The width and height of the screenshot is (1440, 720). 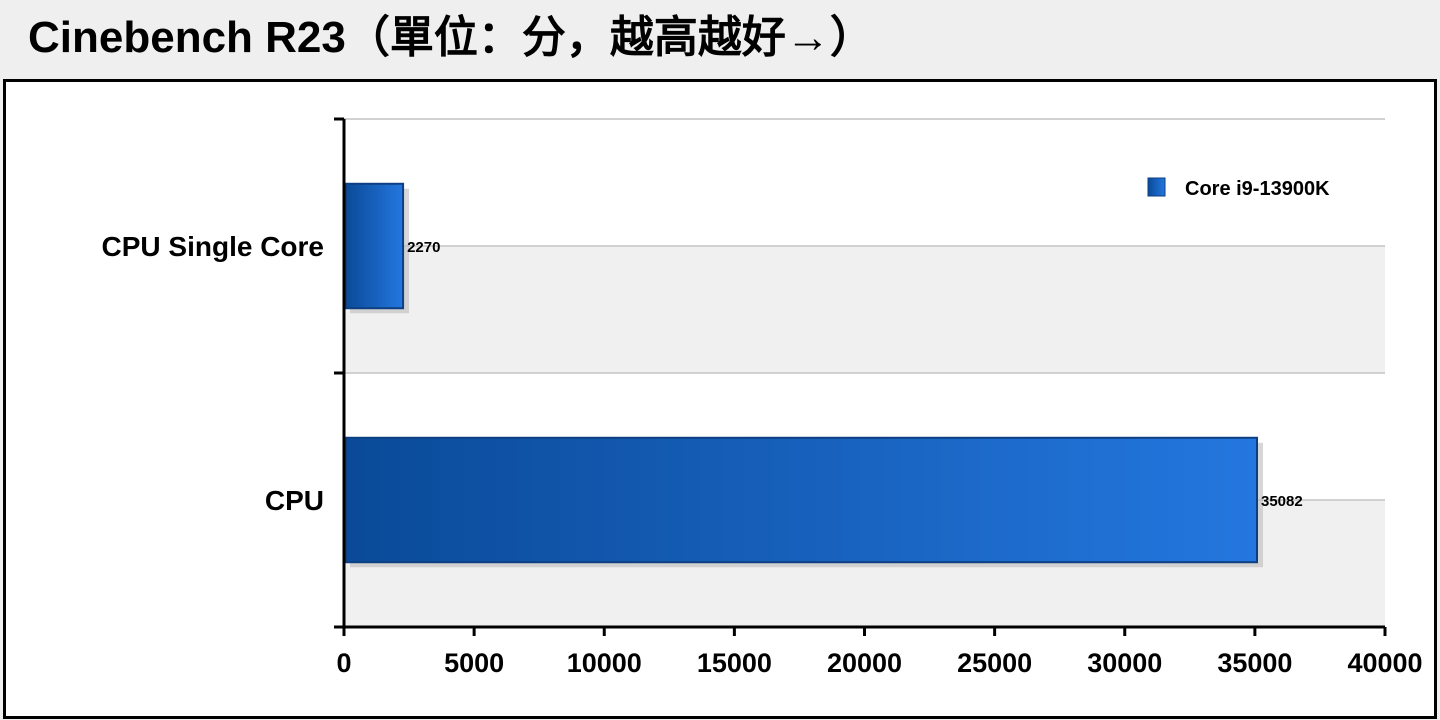 I want to click on category-label: CPU, so click(x=294, y=500).